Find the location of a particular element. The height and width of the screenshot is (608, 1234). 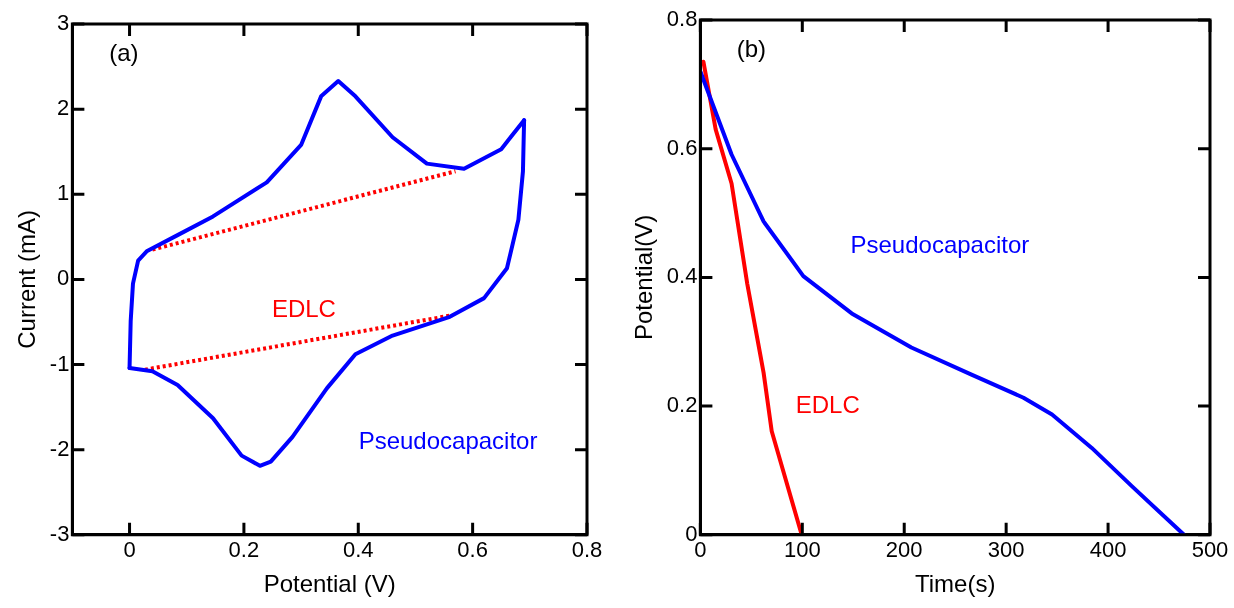

x-tick-label: 500 is located at coordinates (1210, 550).